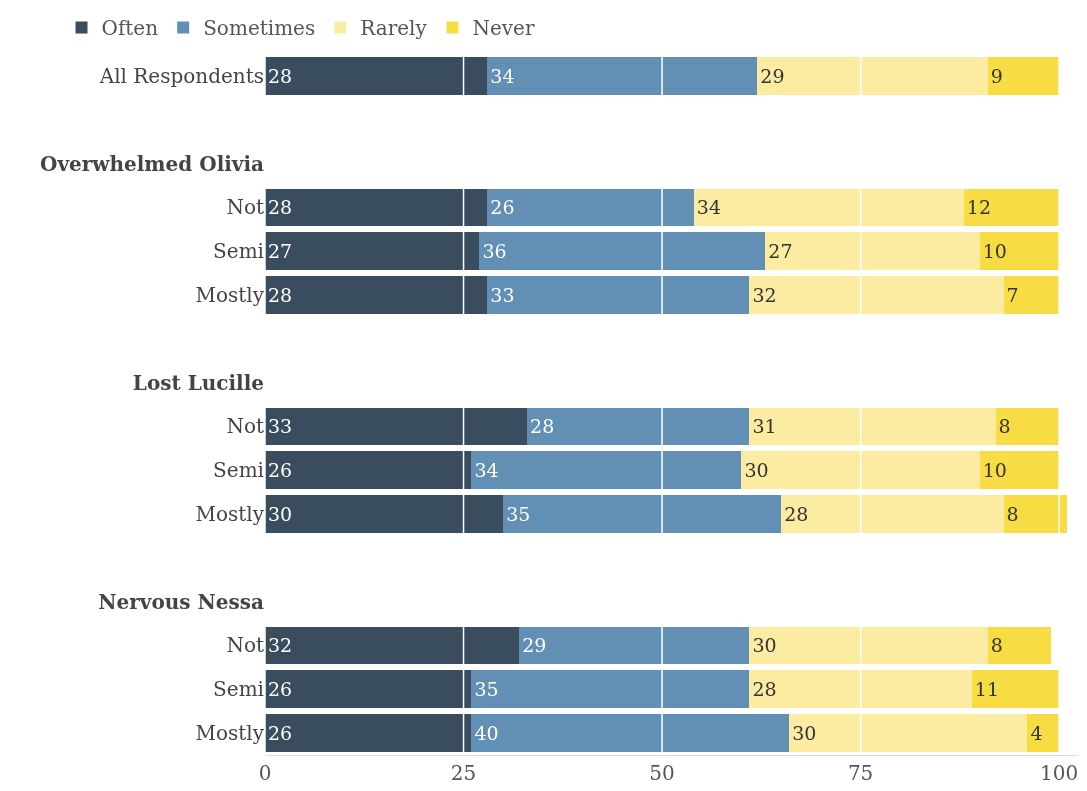 Image resolution: width=1087 pixels, height=791 pixels. Describe the element at coordinates (662, 773) in the screenshot. I see `x-tick-label: 50` at that location.